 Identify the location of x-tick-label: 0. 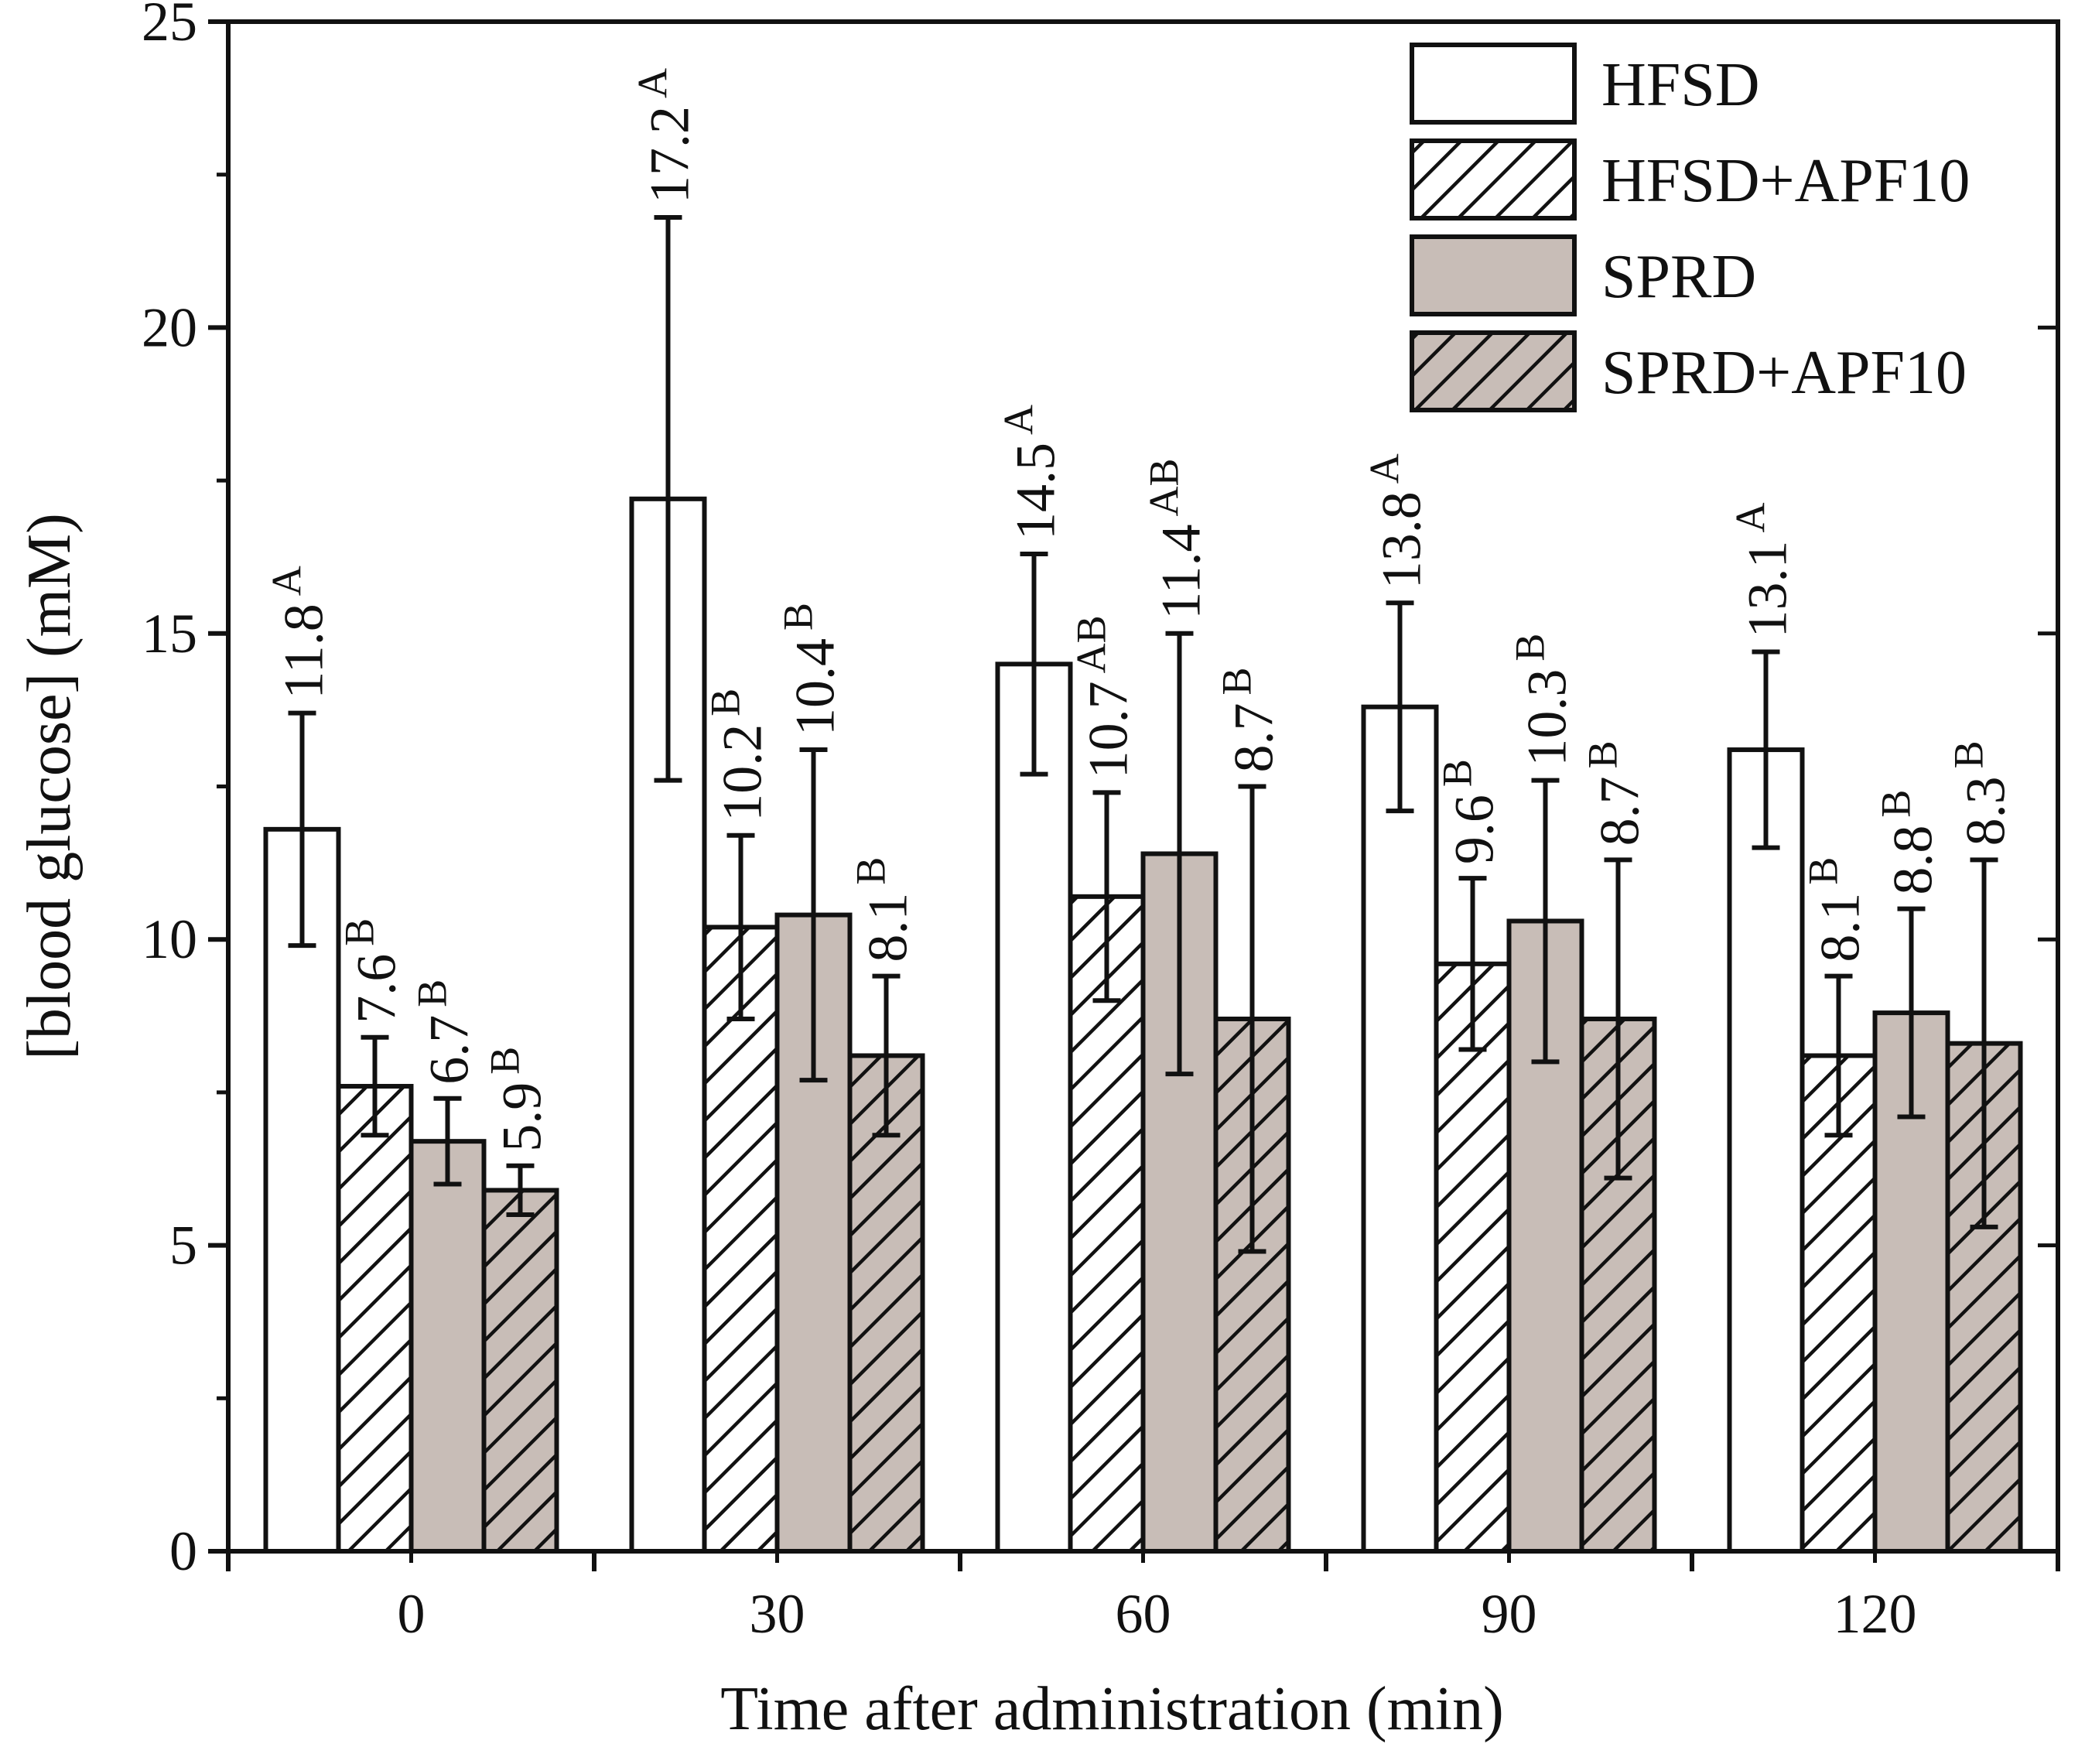
(412, 1614).